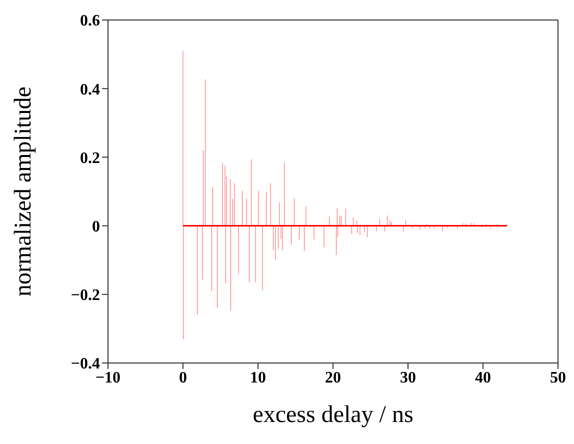 The height and width of the screenshot is (444, 574). I want to click on x-tick-label: 30, so click(408, 377).